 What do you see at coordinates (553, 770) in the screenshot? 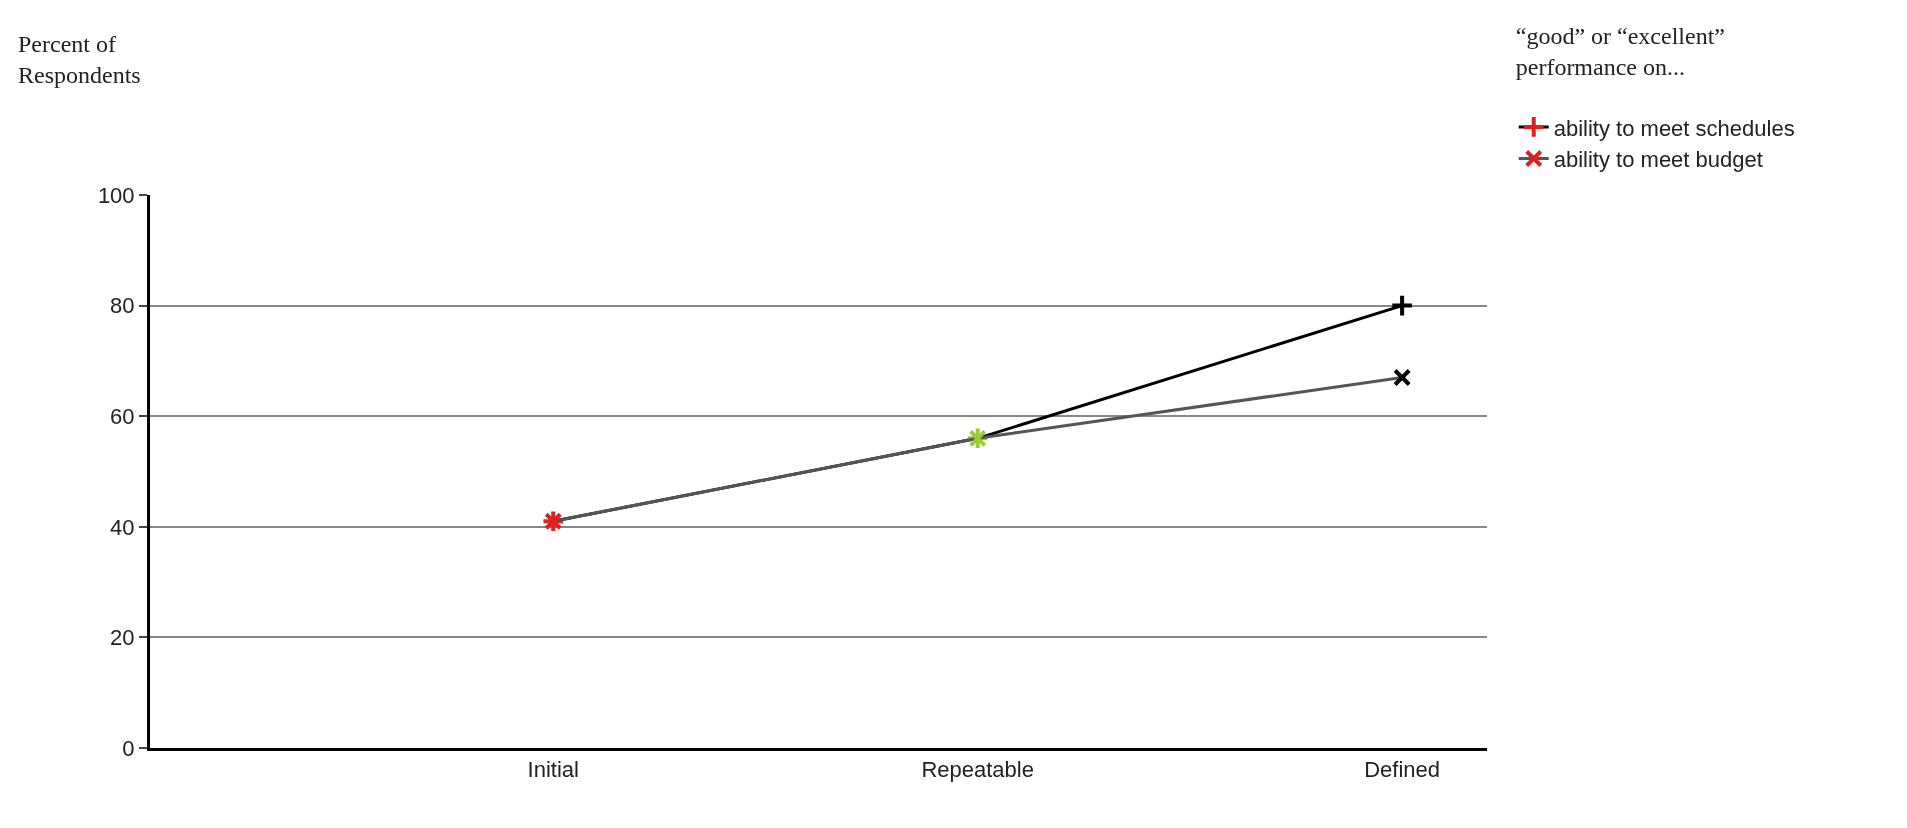
I see `x-tick-label: Initial` at bounding box center [553, 770].